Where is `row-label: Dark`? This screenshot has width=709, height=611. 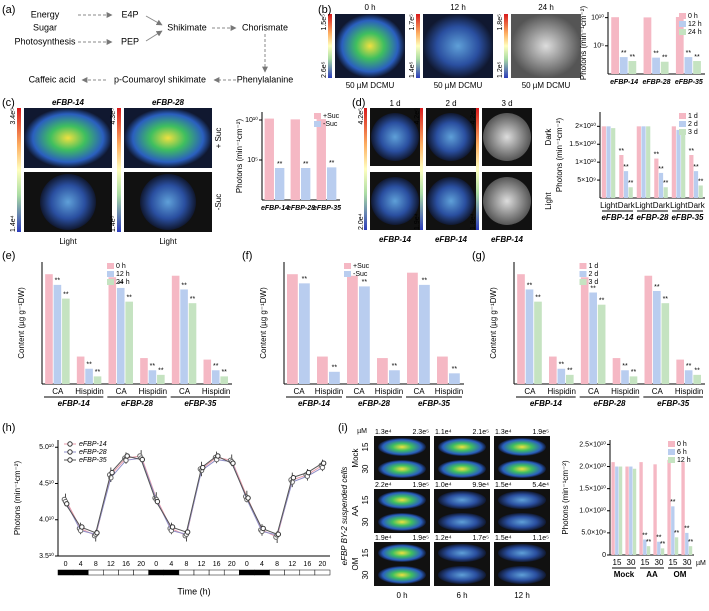
row-label: Dark is located at coordinates (548, 137).